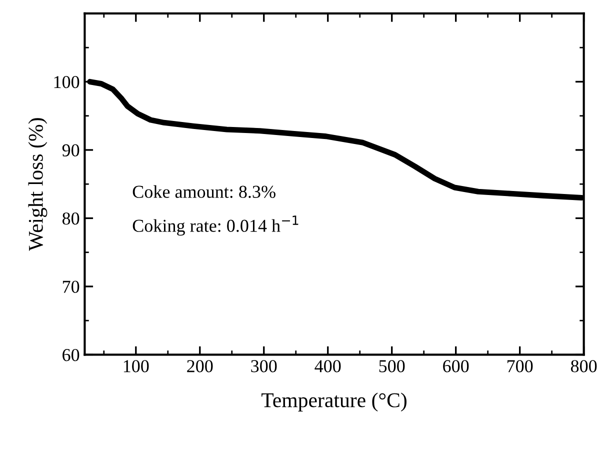  What do you see at coordinates (204, 191) in the screenshot?
I see `annotation: Coke amount: 8.3%` at bounding box center [204, 191].